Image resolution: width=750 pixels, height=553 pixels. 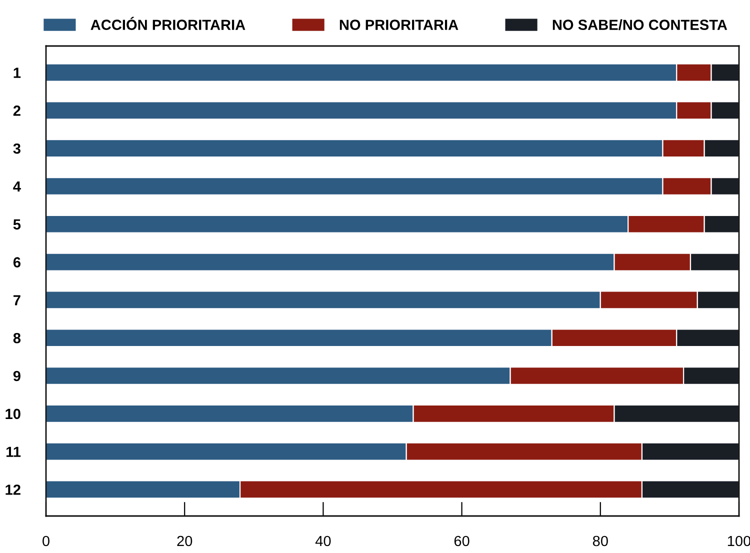 I want to click on y-tick-label: 11, so click(x=13, y=451).